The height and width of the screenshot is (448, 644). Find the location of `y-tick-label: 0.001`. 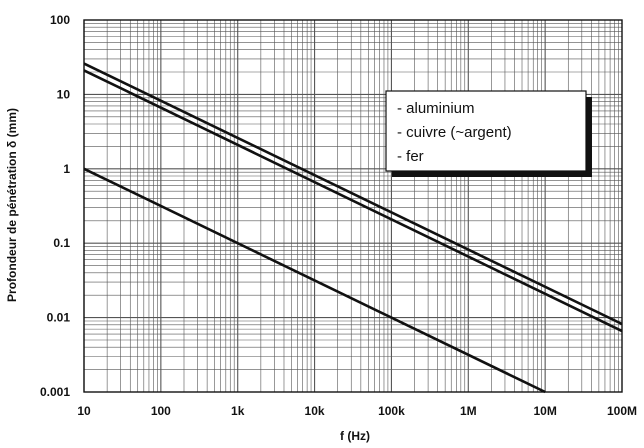

y-tick-label: 0.001 is located at coordinates (55, 392).